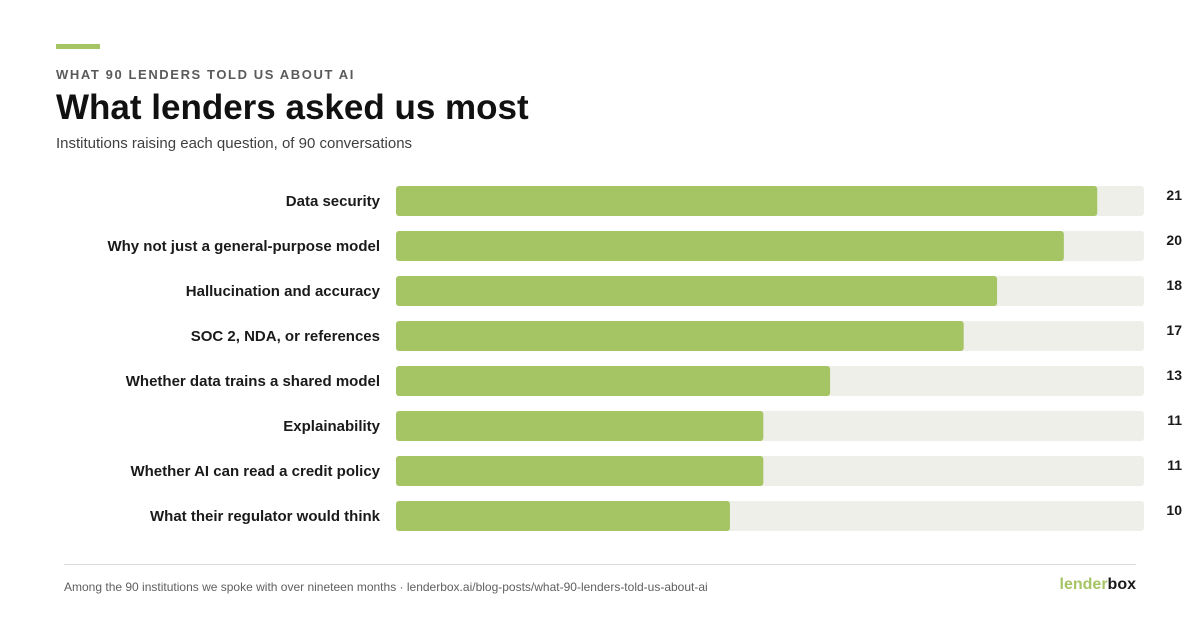  I want to click on brand-logo-part2: box, so click(1121, 584).